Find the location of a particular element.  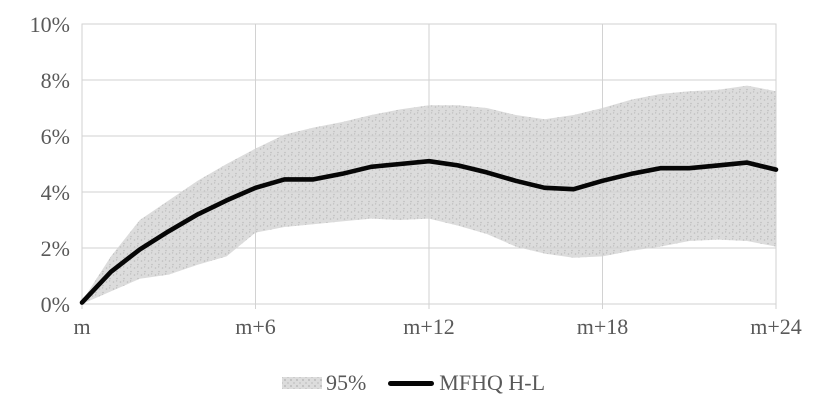

legend: 95% MFHQ H-L is located at coordinates (413, 383).